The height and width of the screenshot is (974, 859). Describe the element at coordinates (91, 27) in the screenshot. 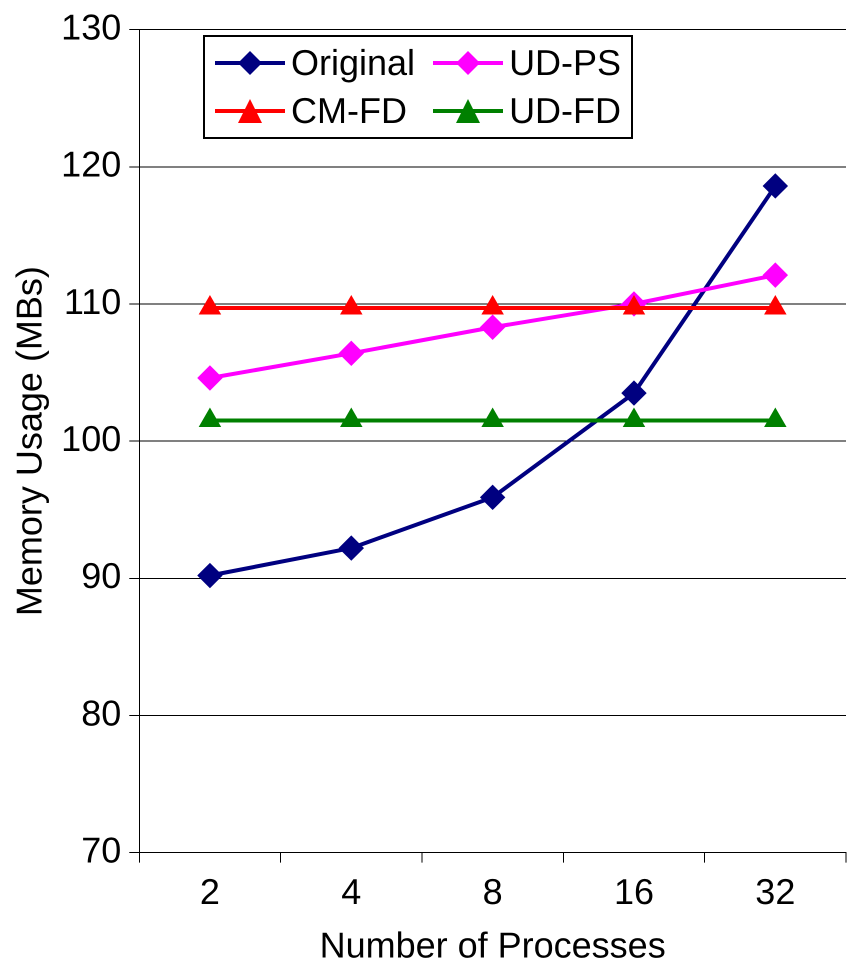

I see `y-tick-label: 130` at that location.